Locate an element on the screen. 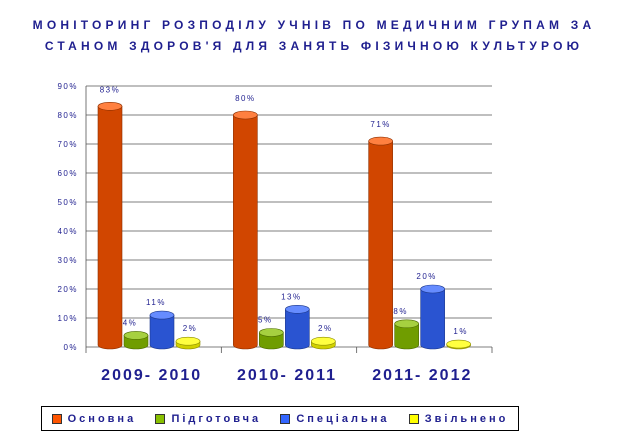 This screenshot has height=443, width=628. y-tick-label: 10% is located at coordinates (67, 318).